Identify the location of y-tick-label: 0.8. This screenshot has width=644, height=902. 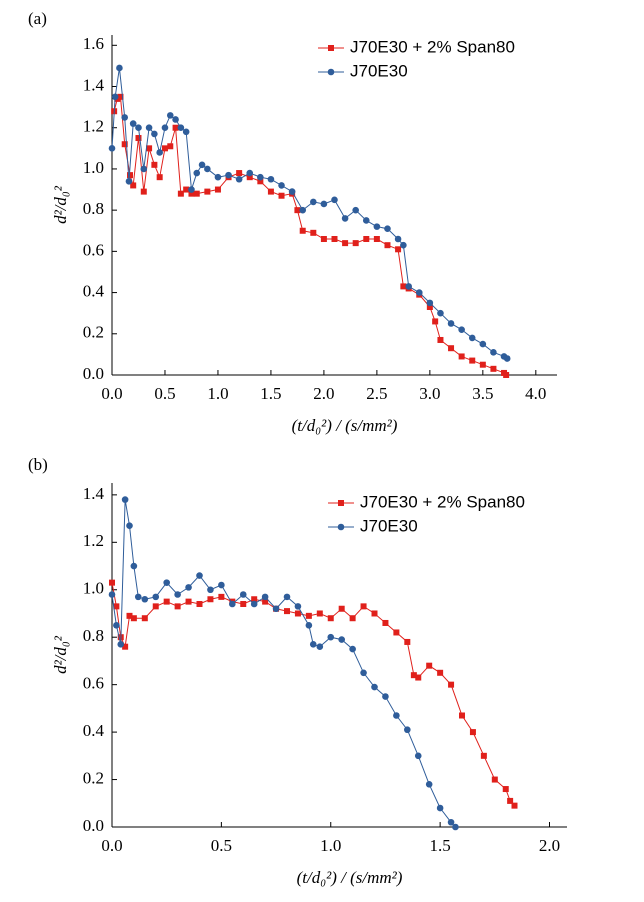
(93, 635).